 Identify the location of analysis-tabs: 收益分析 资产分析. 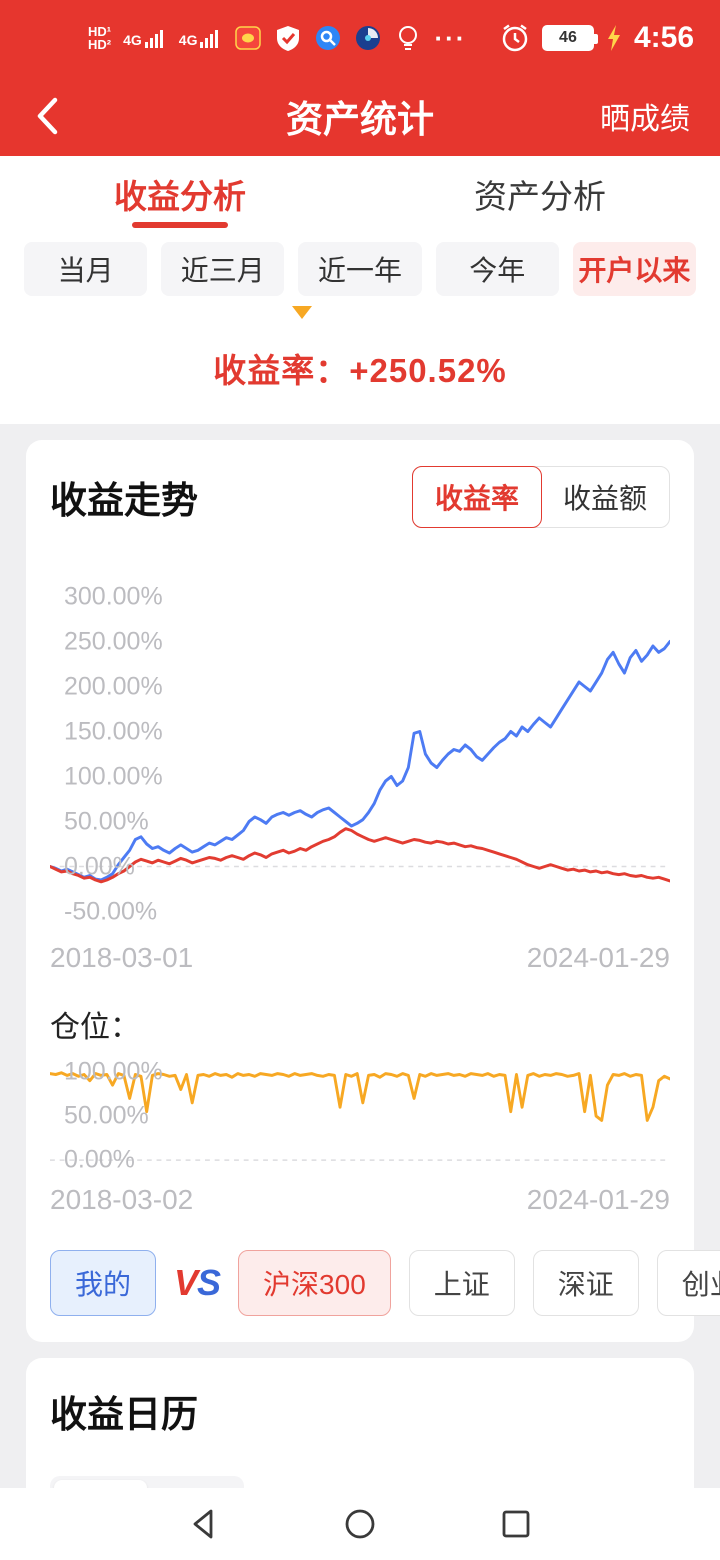
(360, 194).